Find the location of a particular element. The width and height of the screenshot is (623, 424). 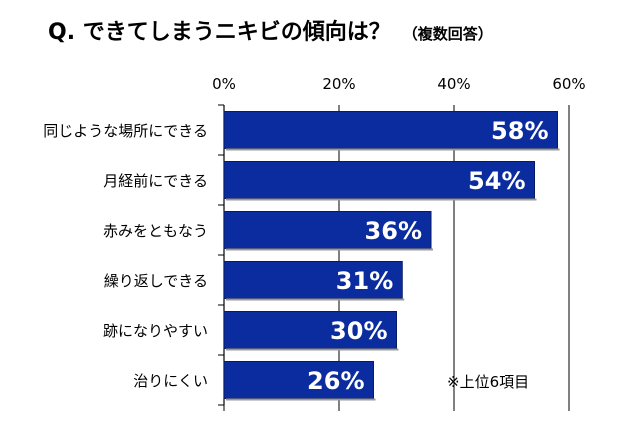

category-label: 赤みをともなう is located at coordinates (155, 231).